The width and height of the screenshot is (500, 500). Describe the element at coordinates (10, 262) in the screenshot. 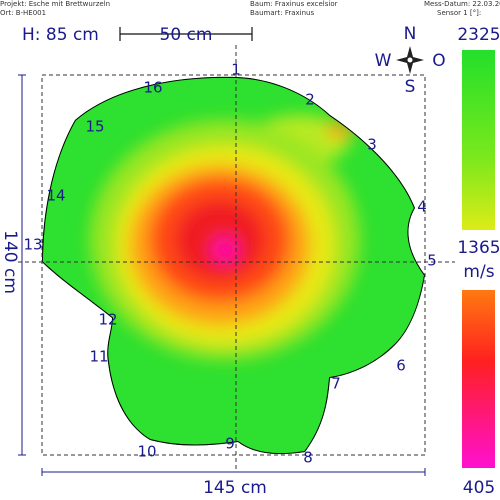

I see `height-dimension: 140 cm` at that location.